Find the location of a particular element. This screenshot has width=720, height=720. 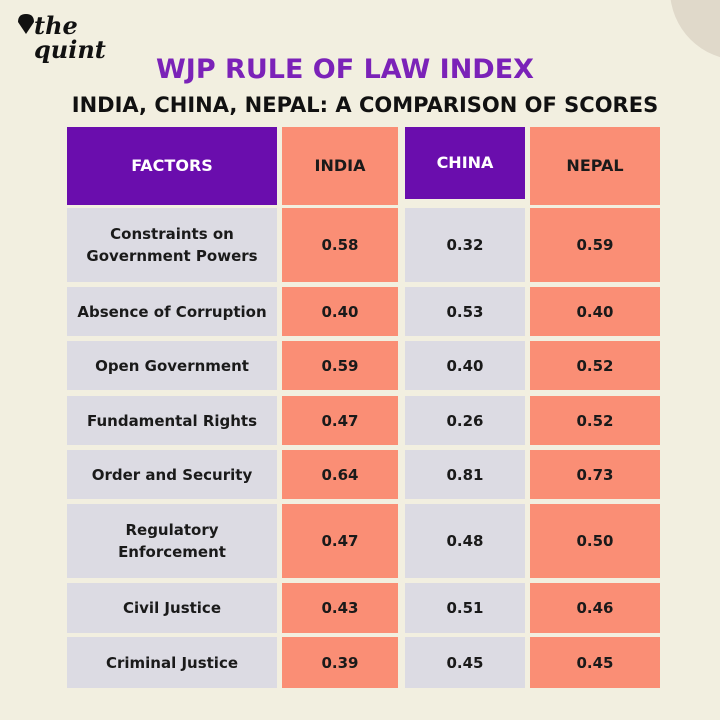

score-cell: 0.26 is located at coordinates (465, 420).